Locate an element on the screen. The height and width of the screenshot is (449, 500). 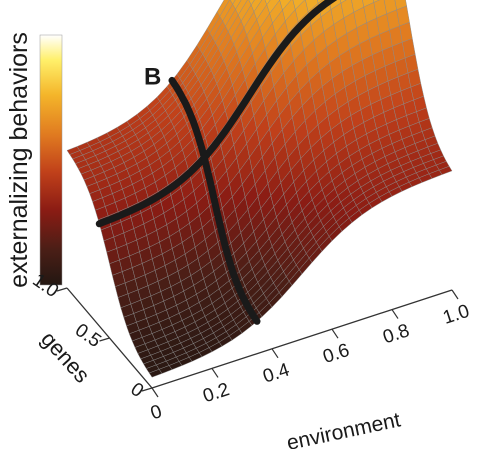
x-tick-label: 0.2 is located at coordinates (216, 393).